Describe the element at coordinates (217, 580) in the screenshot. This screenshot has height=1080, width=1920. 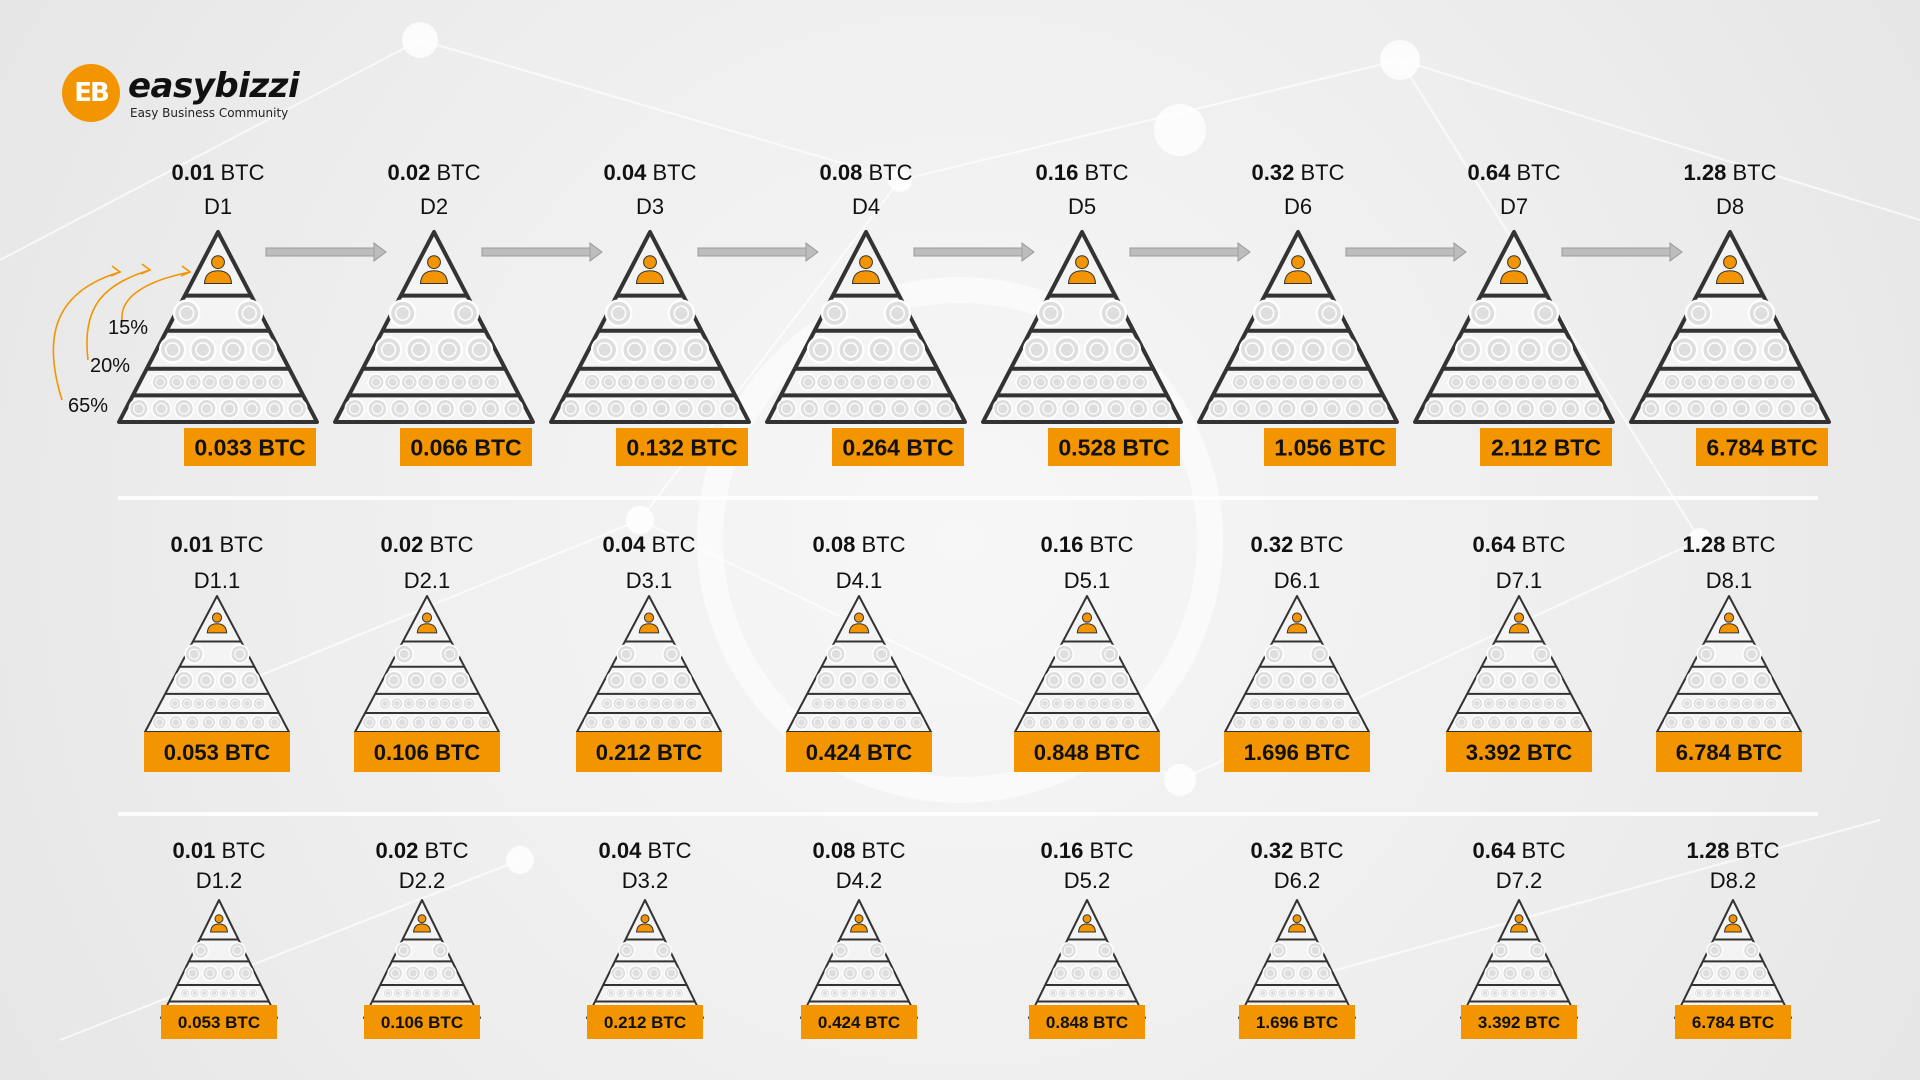
I see `package-code: D1.1` at that location.